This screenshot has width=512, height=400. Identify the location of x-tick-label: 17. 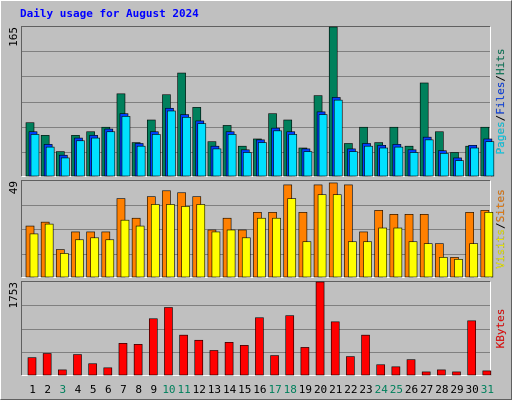
(274, 389).